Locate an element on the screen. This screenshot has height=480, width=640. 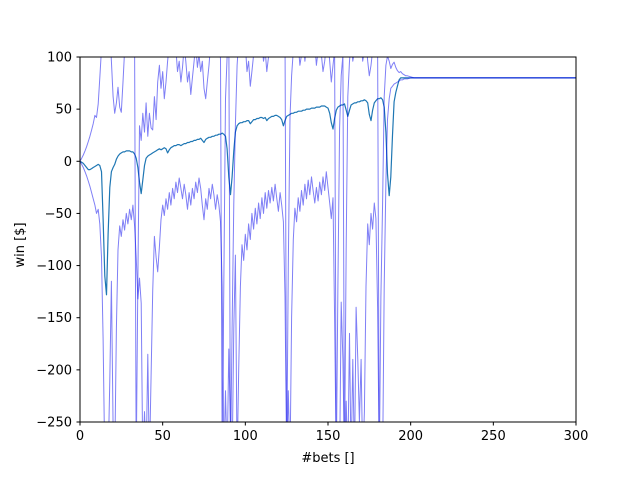
y-tick-label: −50 is located at coordinates (58, 214).